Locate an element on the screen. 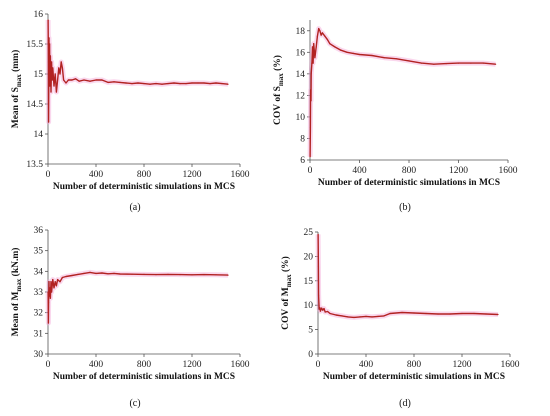  y-tick-label: 16 is located at coordinates (301, 53).